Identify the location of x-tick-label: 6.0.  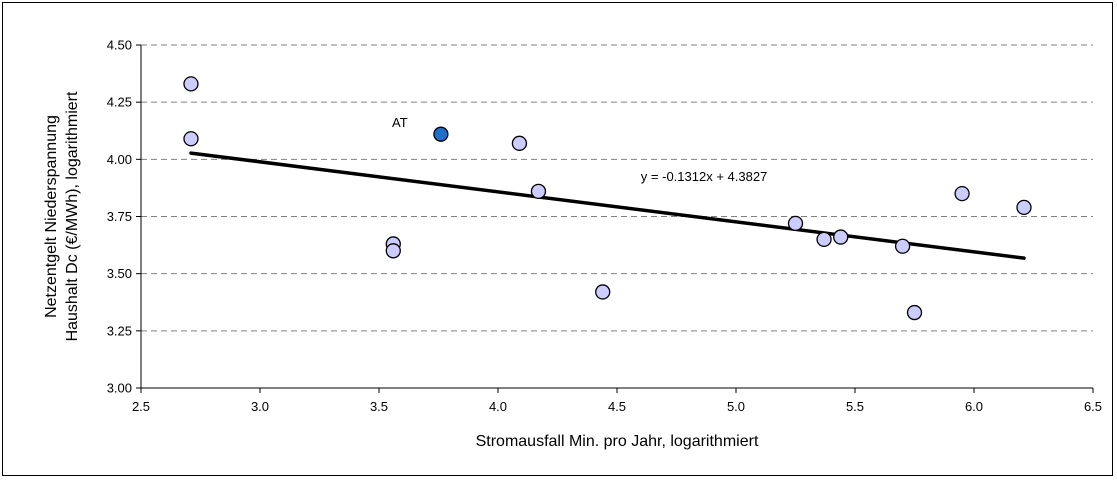
(974, 406).